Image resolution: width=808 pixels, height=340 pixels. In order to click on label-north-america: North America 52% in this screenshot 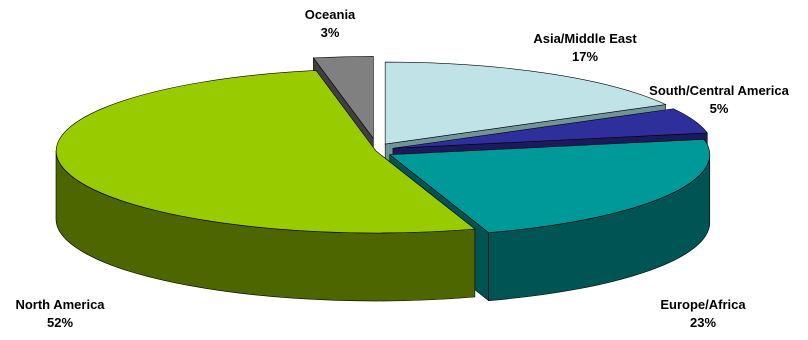, I will do `click(60, 314)`.